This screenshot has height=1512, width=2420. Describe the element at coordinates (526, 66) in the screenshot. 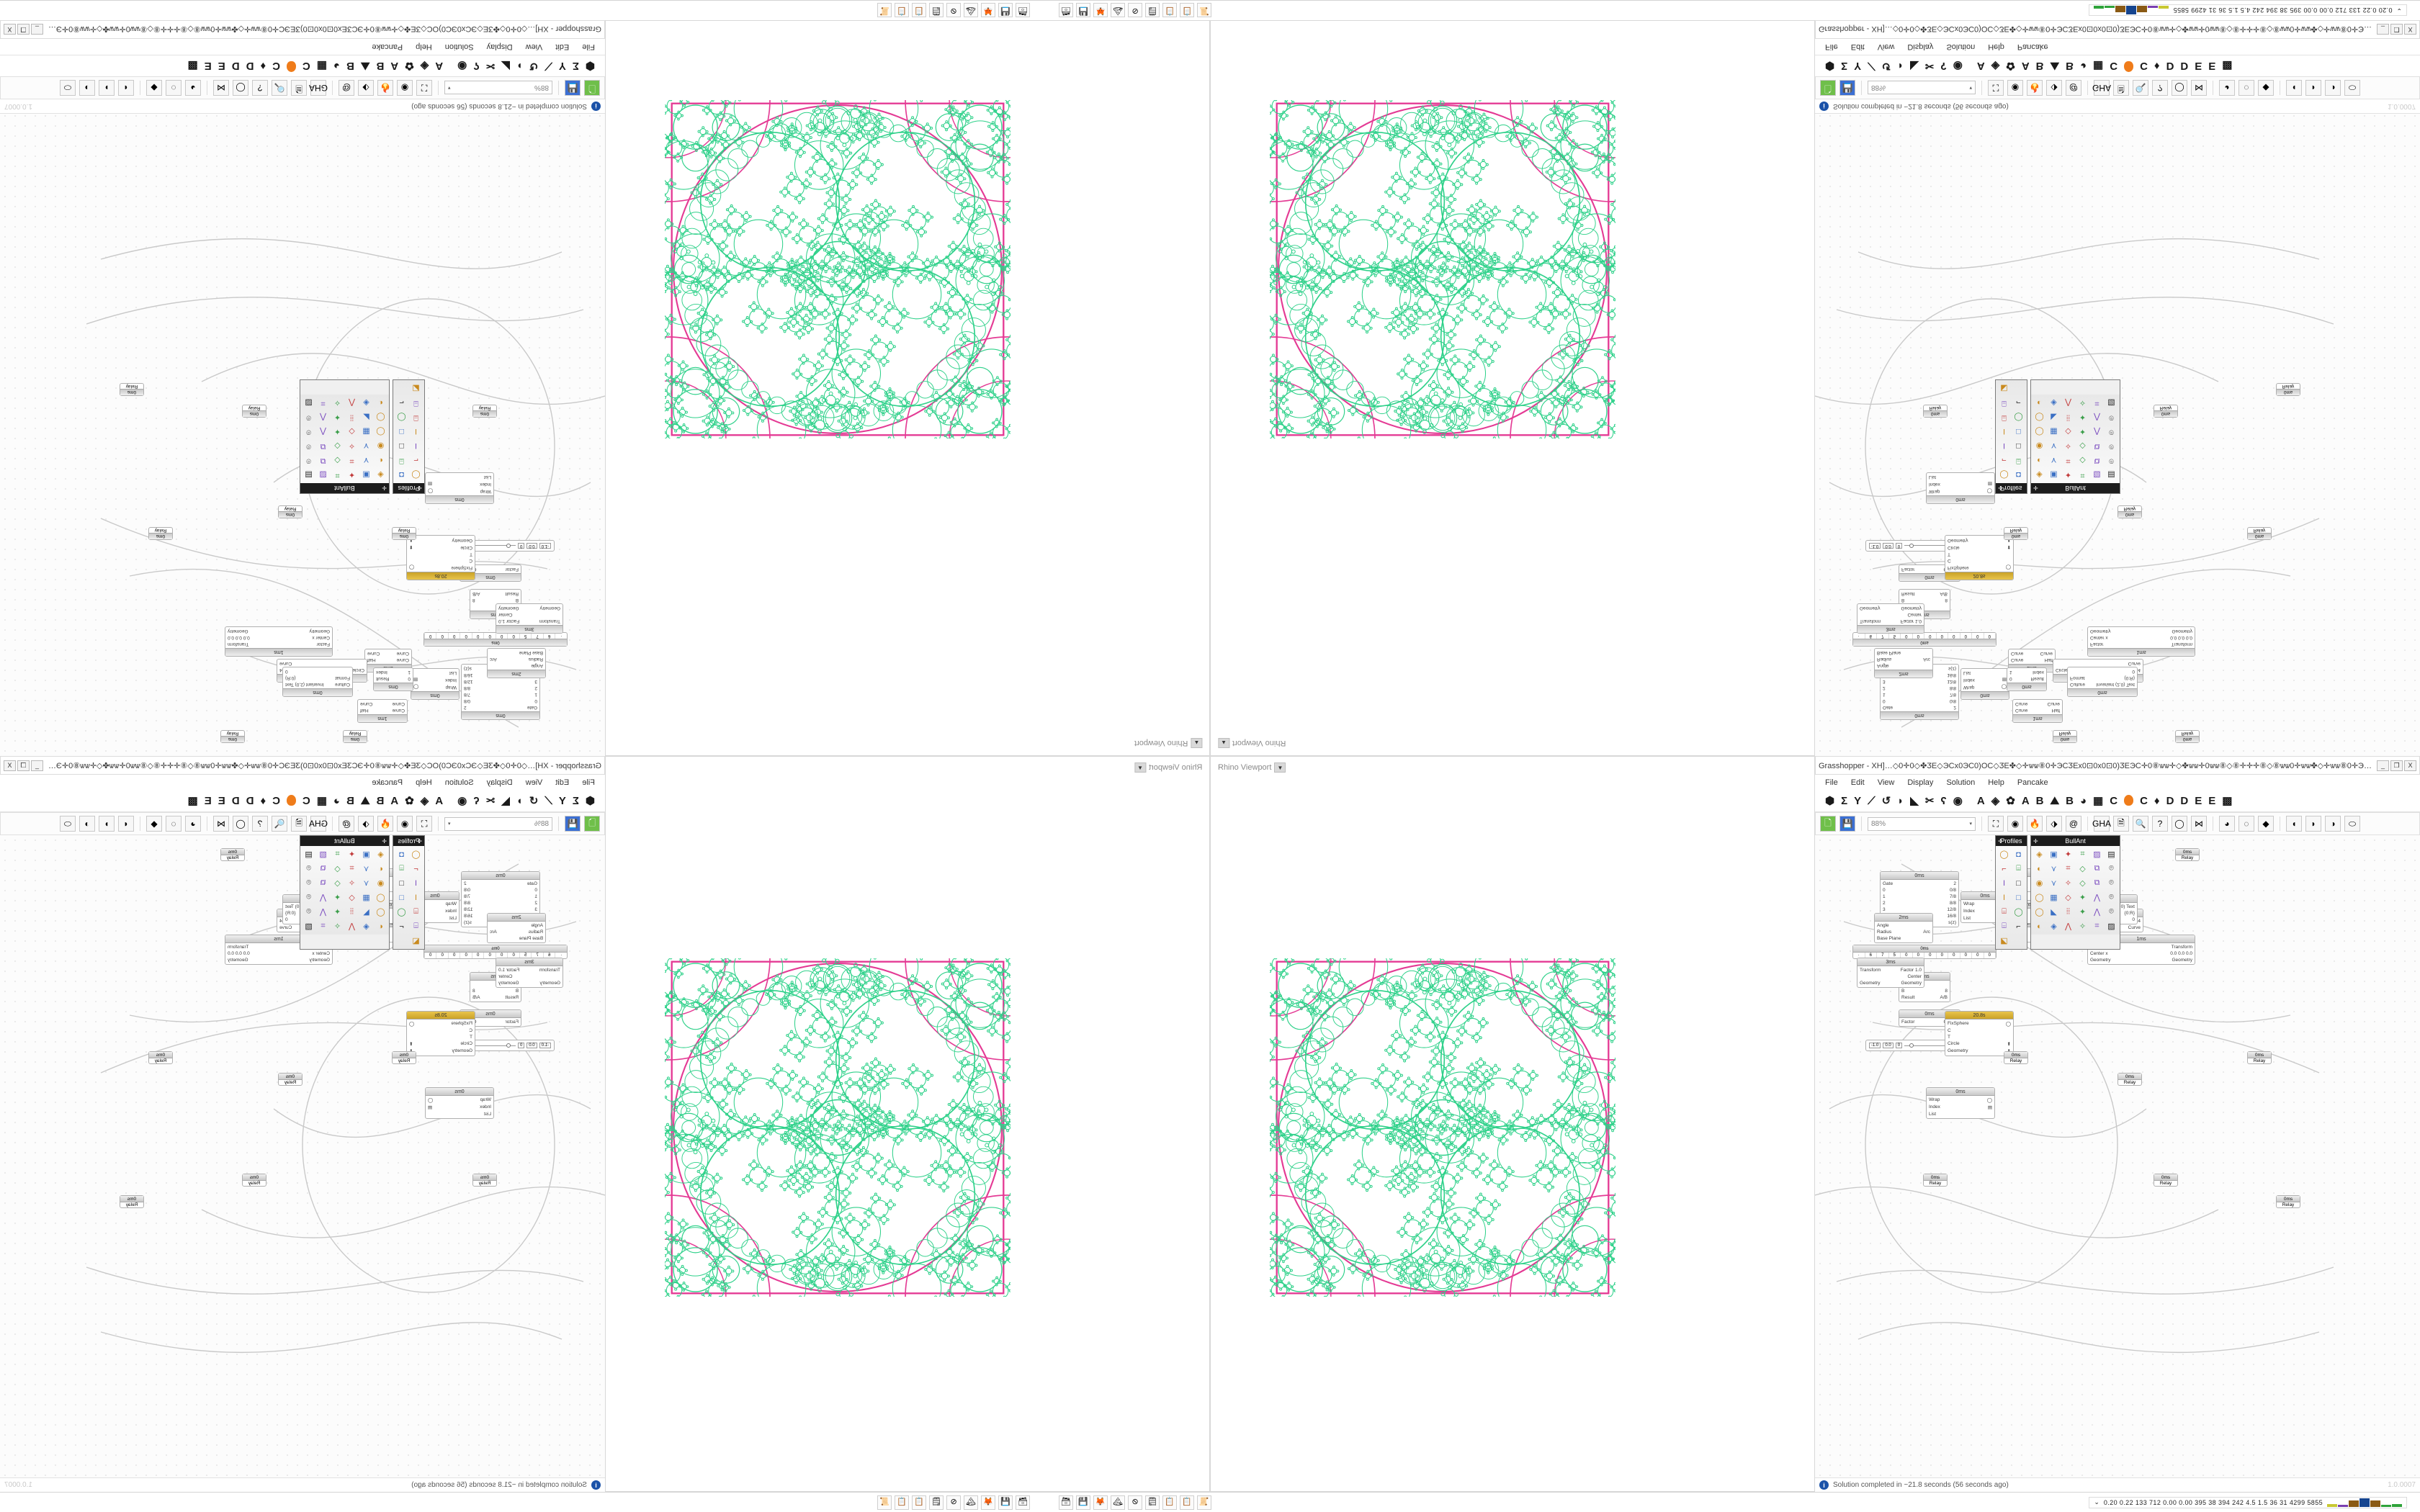

I see `tab-group-left: ⬢ Σ Y ⟋ ↺ ◗ ◣ ✂ ʕ ◉` at that location.